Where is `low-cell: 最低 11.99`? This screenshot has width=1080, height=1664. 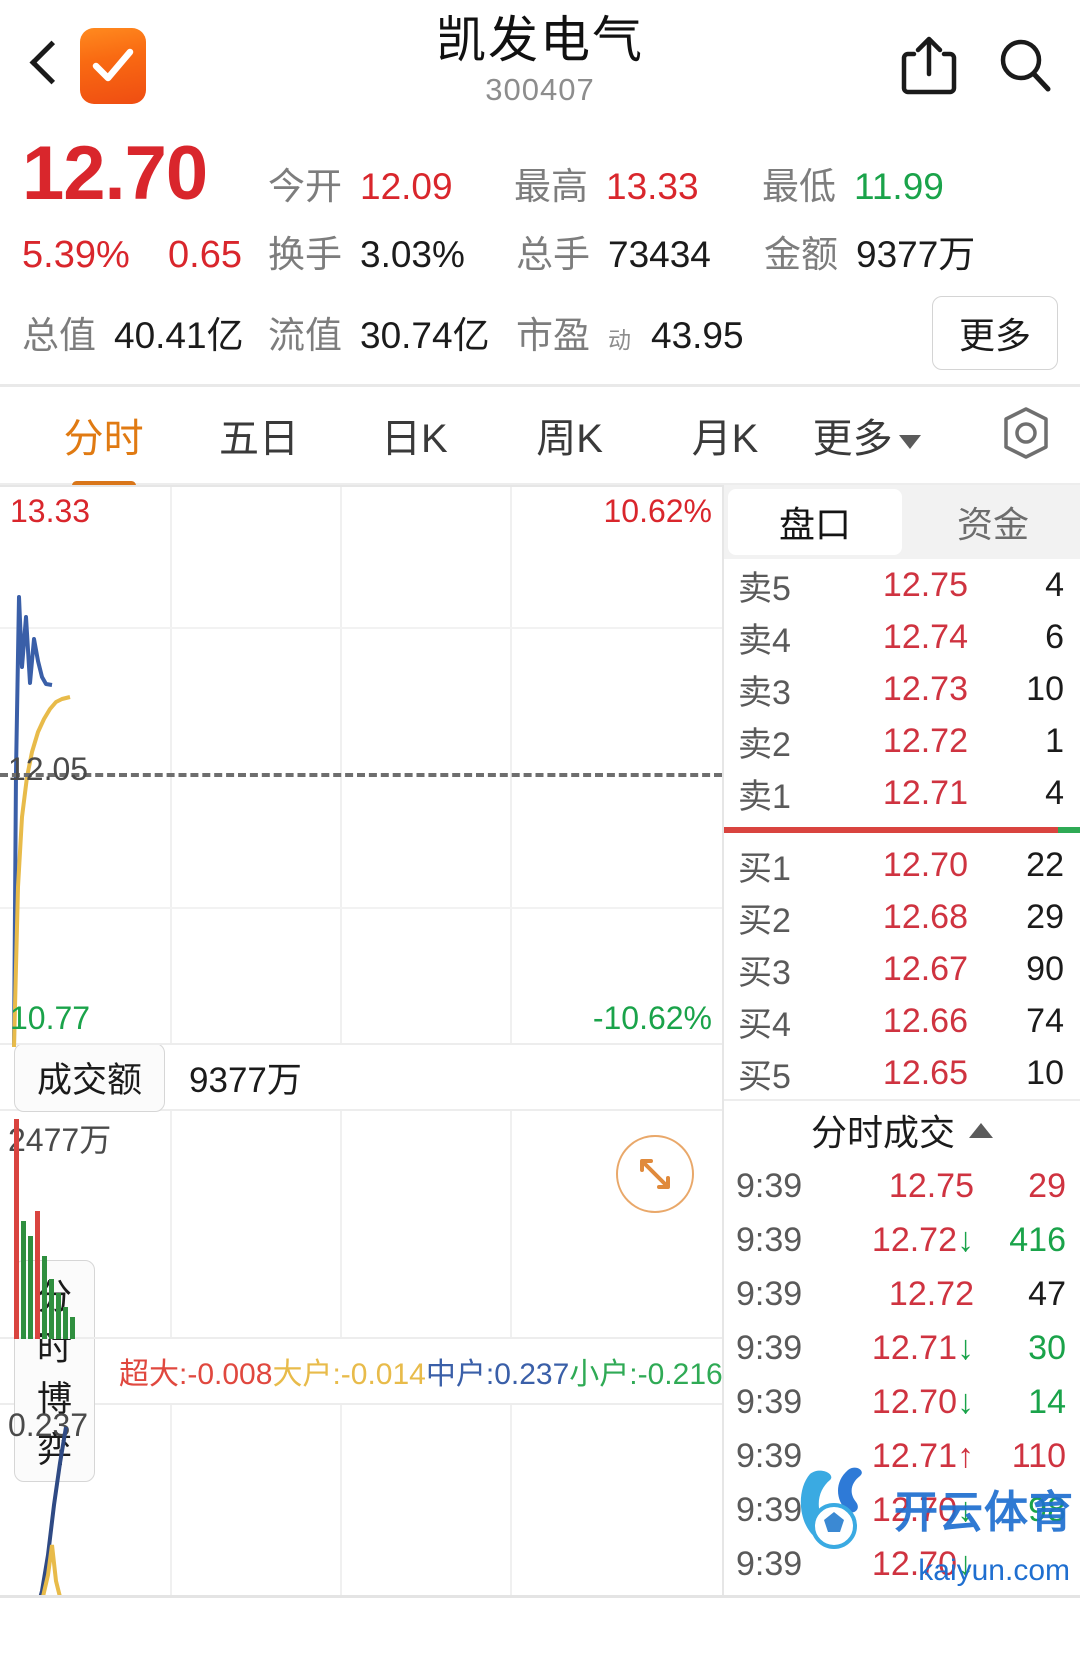 low-cell: 最低 11.99 is located at coordinates (910, 183).